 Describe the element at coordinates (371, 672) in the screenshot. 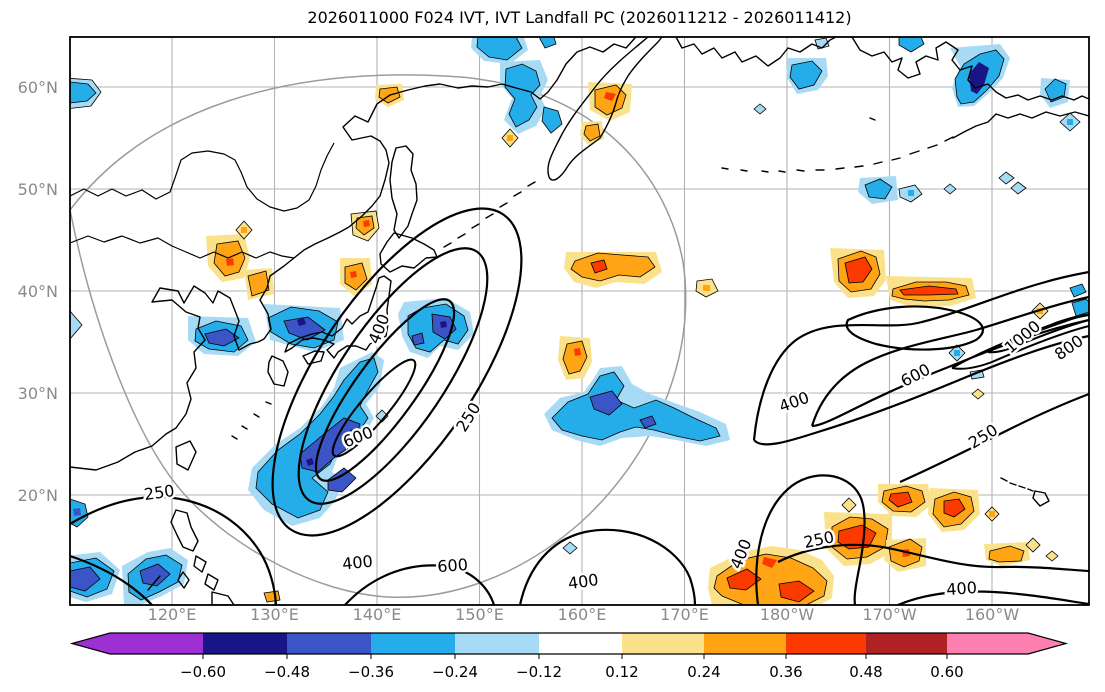

I see `colorbar-tick-label: −0.36` at that location.